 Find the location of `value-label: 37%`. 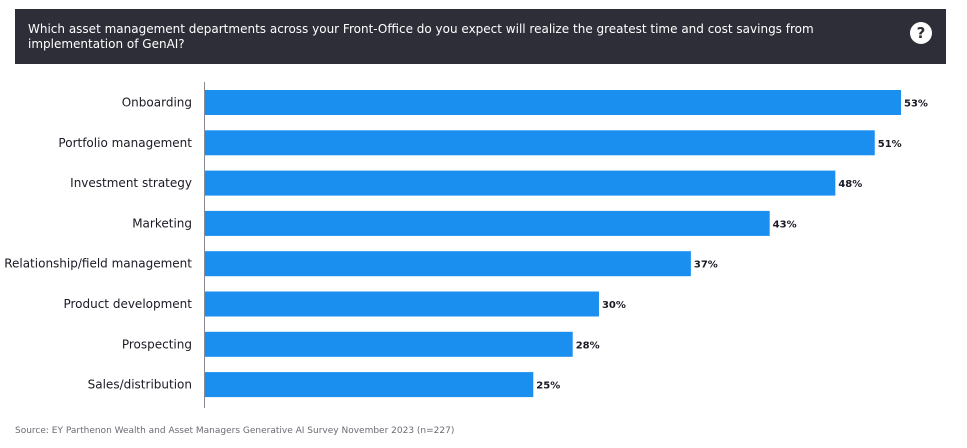

value-label: 37% is located at coordinates (706, 265).